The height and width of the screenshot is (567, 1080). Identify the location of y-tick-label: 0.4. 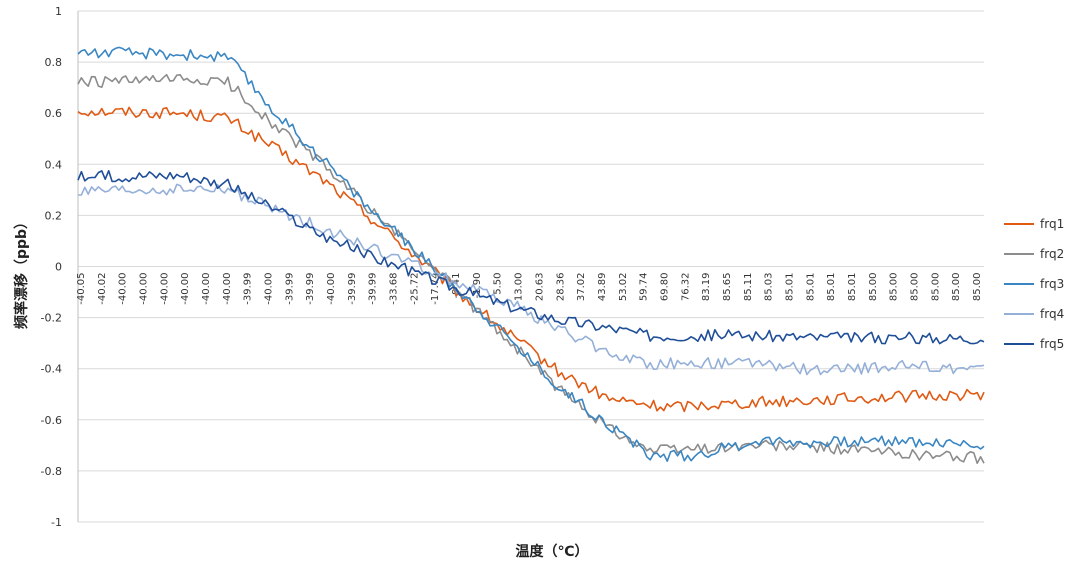
(54, 164).